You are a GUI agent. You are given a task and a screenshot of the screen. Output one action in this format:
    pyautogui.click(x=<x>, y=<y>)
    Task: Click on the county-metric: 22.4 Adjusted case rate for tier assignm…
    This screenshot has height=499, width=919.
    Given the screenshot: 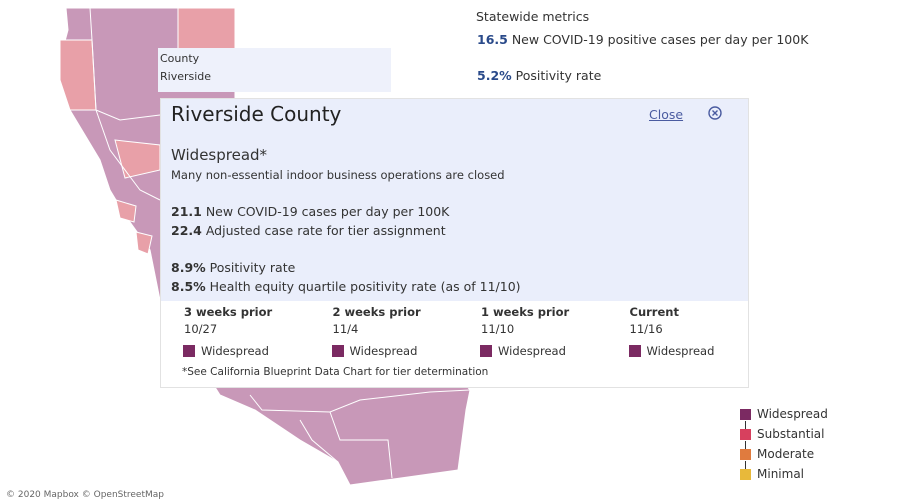 What is the action you would take?
    pyautogui.click(x=308, y=230)
    